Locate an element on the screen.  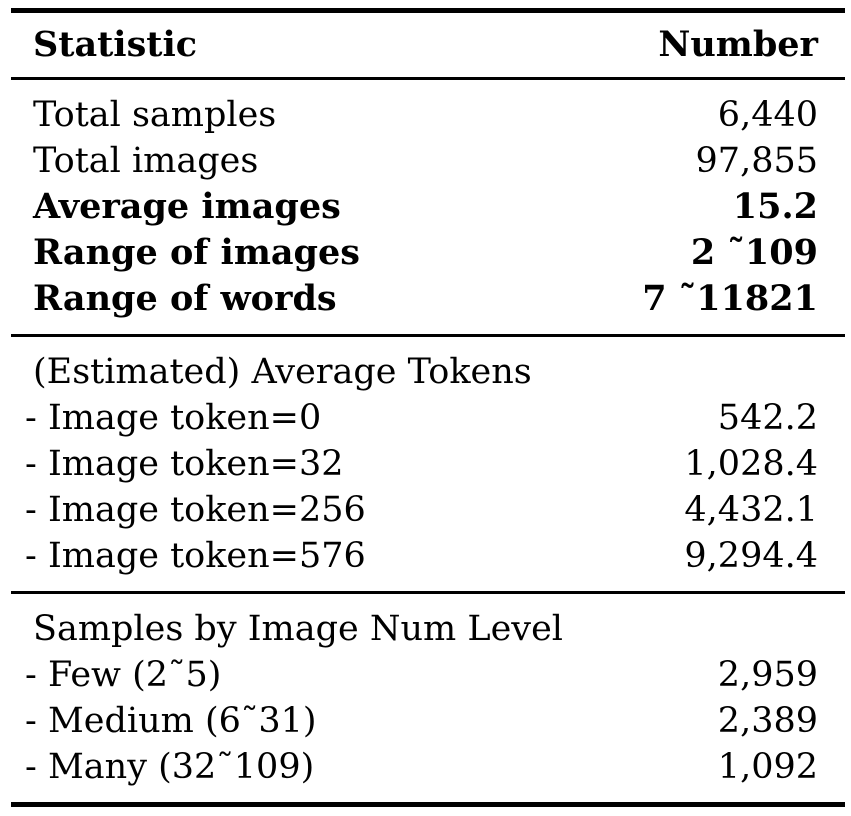
row-value: 1,028.4 is located at coordinates (751, 464).